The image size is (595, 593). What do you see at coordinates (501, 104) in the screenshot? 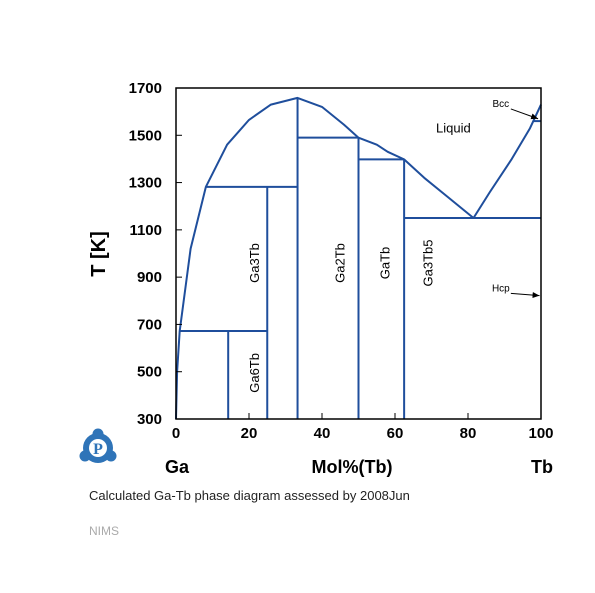
I see `annotation-bcc: Bcc` at bounding box center [501, 104].